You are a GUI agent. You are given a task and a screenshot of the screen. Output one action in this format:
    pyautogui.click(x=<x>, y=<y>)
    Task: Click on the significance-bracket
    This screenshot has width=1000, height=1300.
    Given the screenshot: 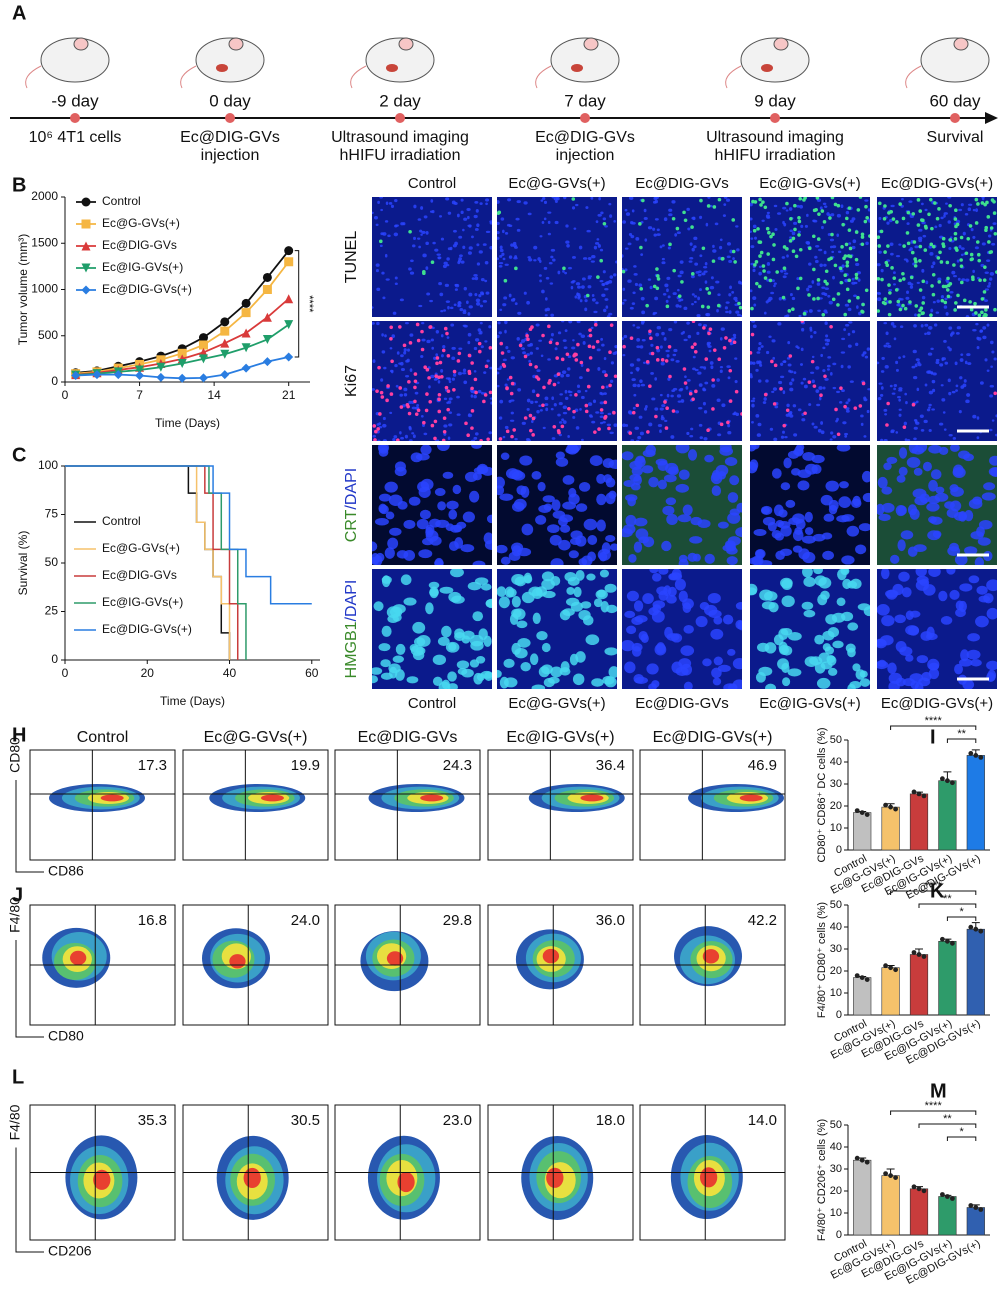 What is the action you would take?
    pyautogui.click(x=933, y=1112)
    